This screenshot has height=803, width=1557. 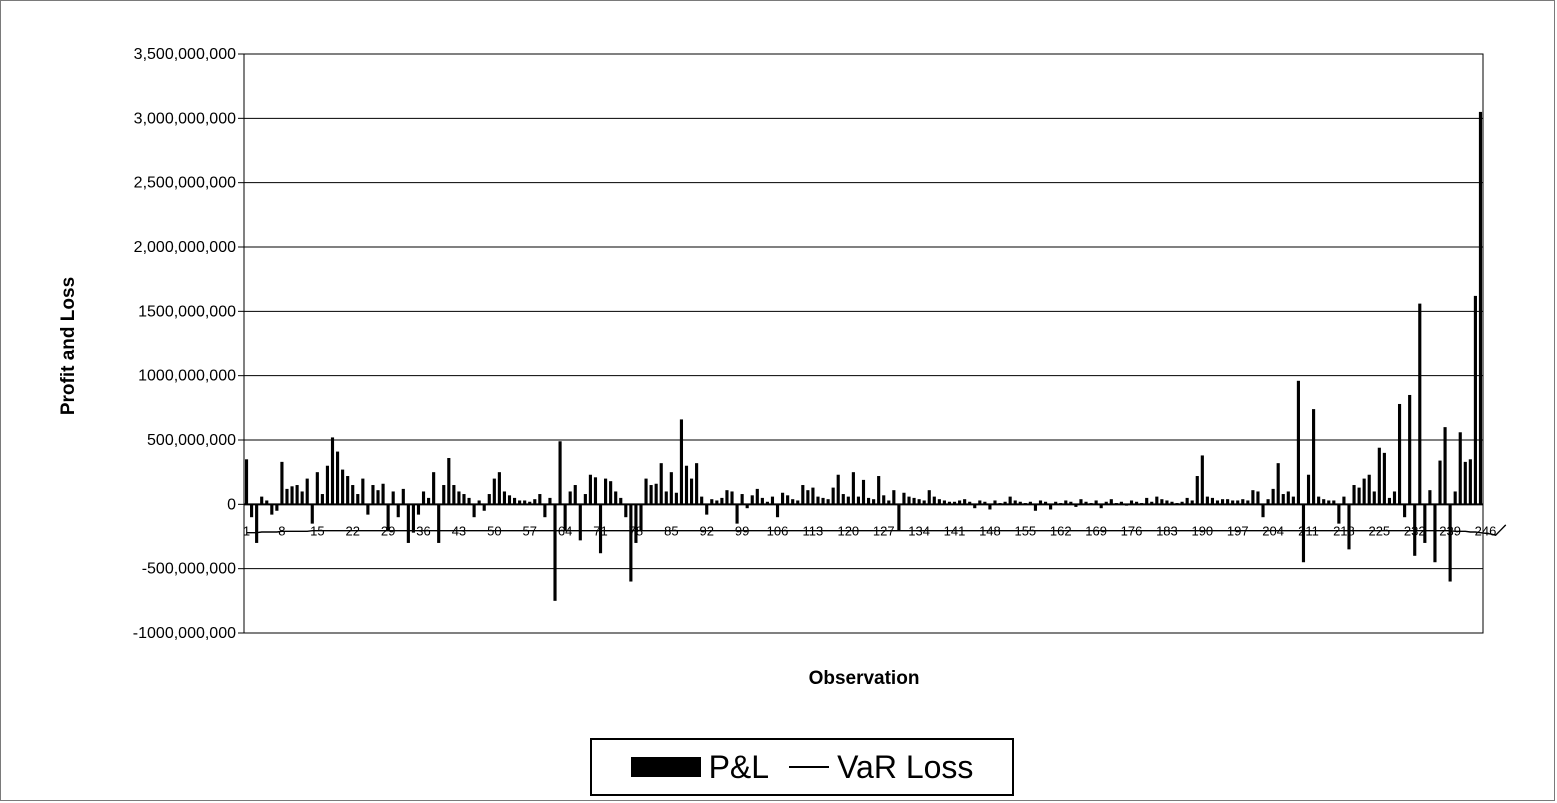 What do you see at coordinates (185, 54) in the screenshot?
I see `y-tick-label: 3,500,000,000` at bounding box center [185, 54].